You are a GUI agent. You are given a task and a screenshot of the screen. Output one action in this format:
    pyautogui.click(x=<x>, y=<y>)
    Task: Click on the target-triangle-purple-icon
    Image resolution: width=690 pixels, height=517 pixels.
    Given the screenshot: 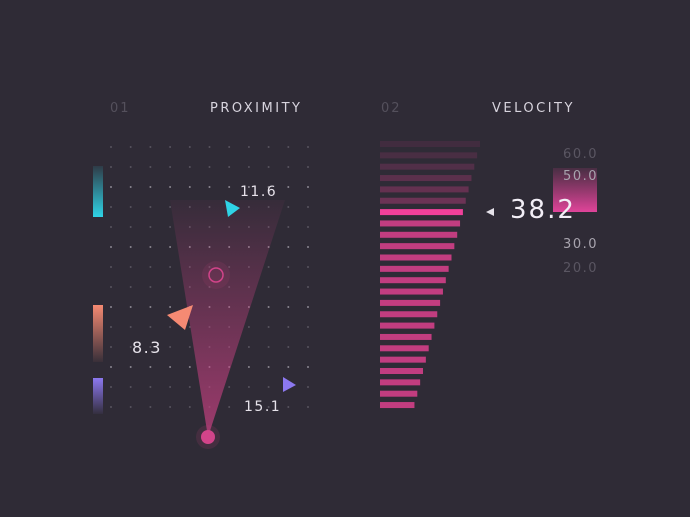 What is the action you would take?
    pyautogui.click(x=289, y=384)
    